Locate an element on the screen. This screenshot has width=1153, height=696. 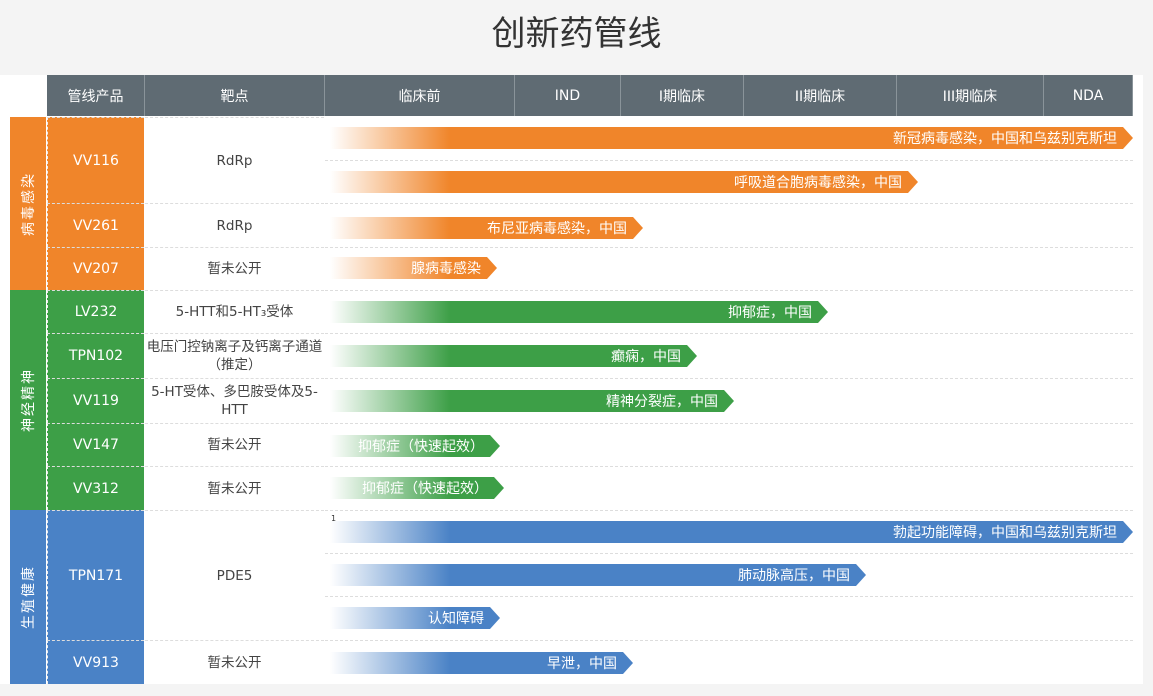
indication-bar: 抑郁症，中国 is located at coordinates (579, 312).